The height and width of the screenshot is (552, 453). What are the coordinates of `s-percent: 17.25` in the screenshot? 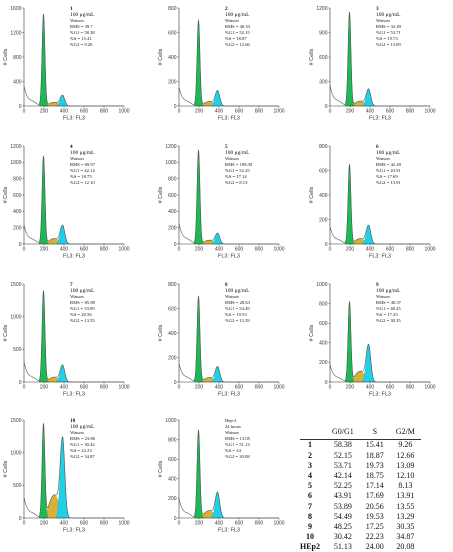 It's located at (392, 314).